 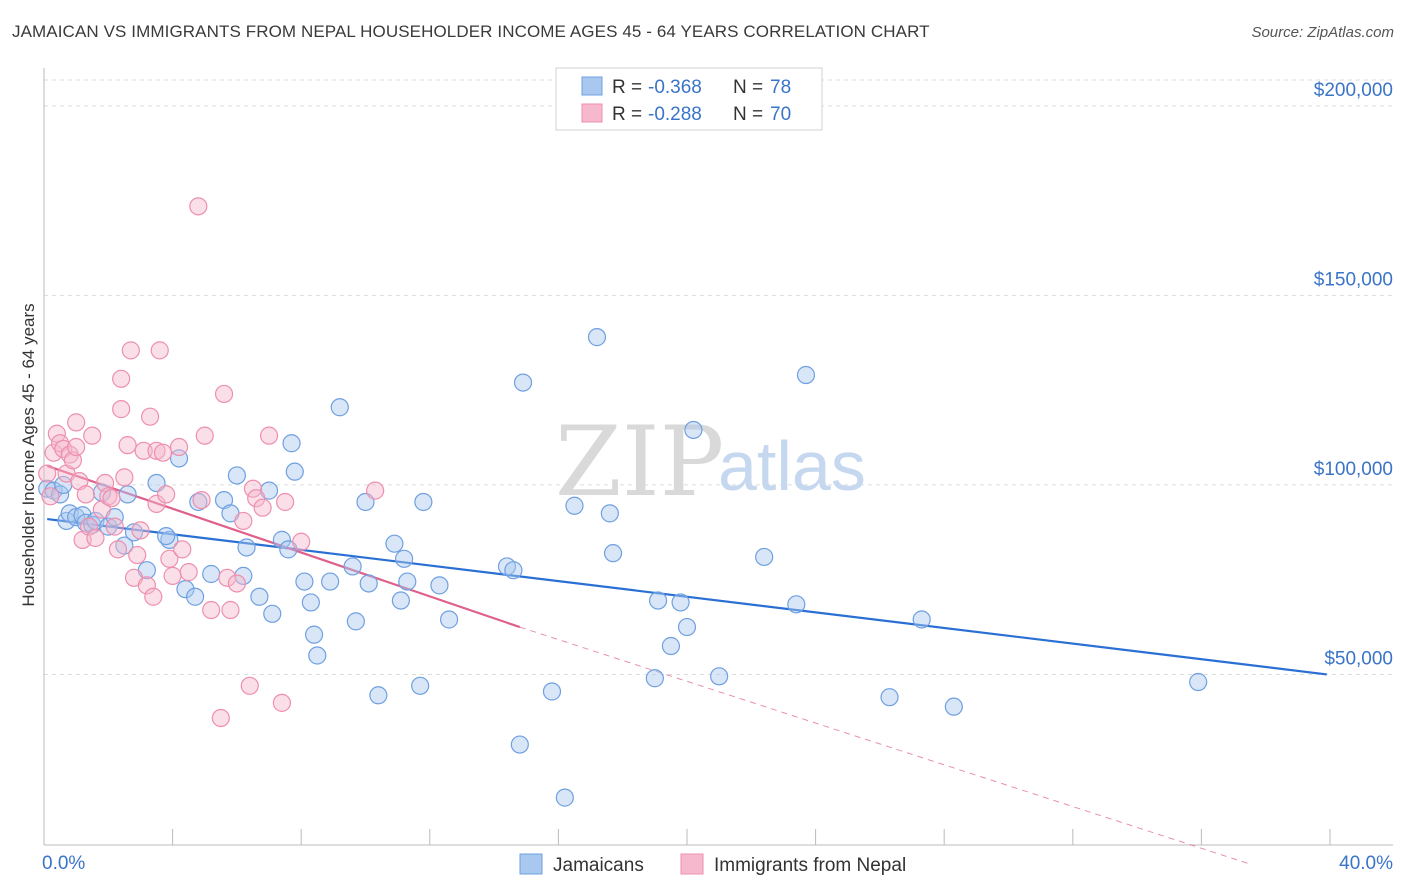 What do you see at coordinates (810, 865) in the screenshot?
I see `legend-label-nepal: Immigrants from Nepal` at bounding box center [810, 865].